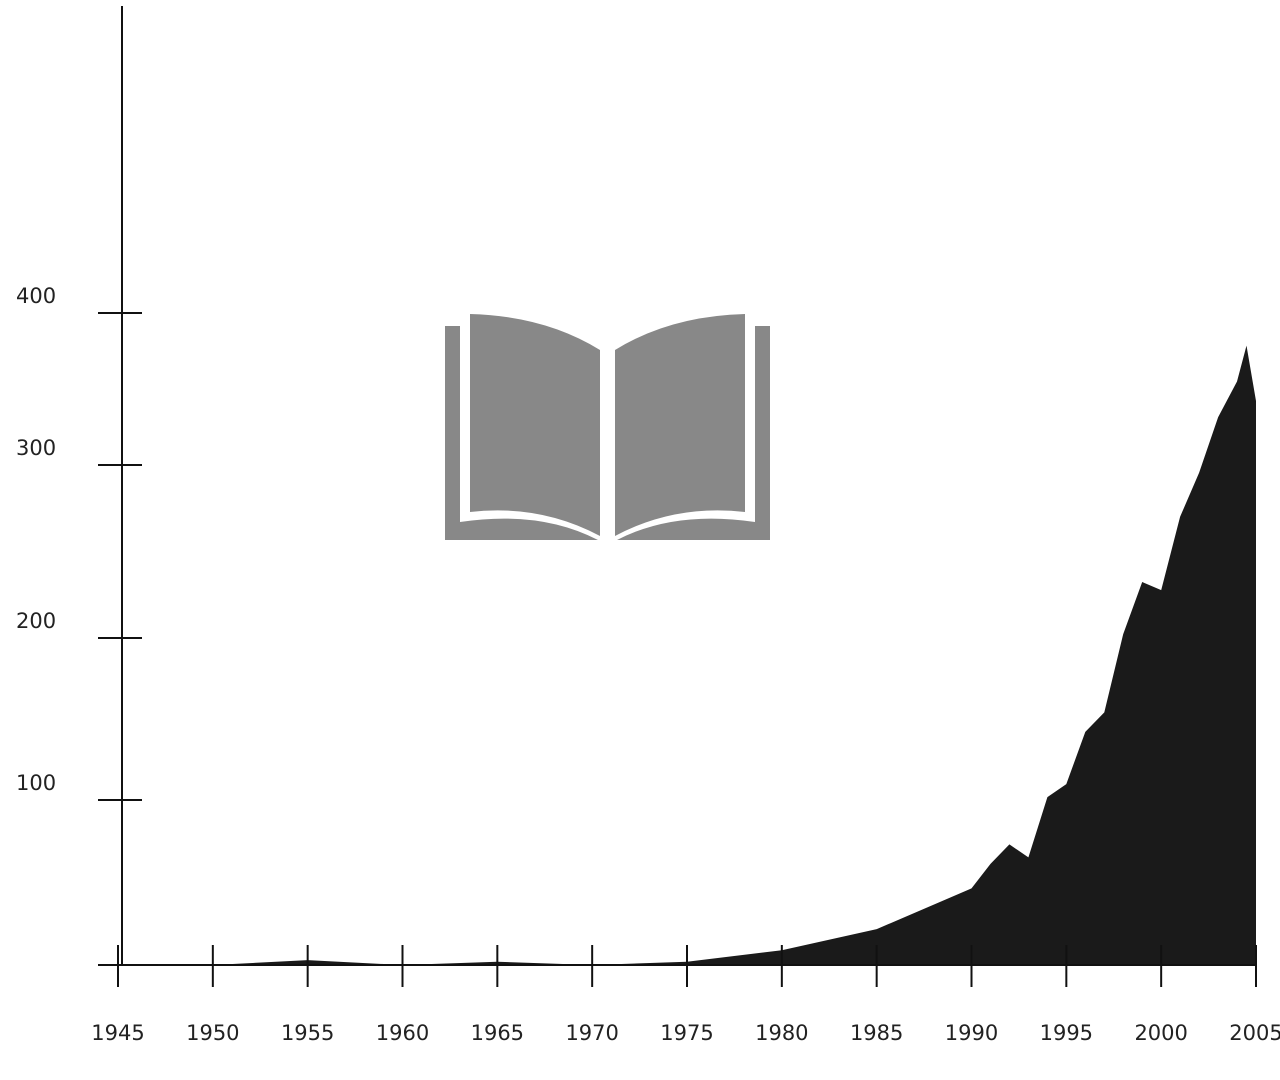  What do you see at coordinates (36, 783) in the screenshot?
I see `y-tick-label: 100` at bounding box center [36, 783].